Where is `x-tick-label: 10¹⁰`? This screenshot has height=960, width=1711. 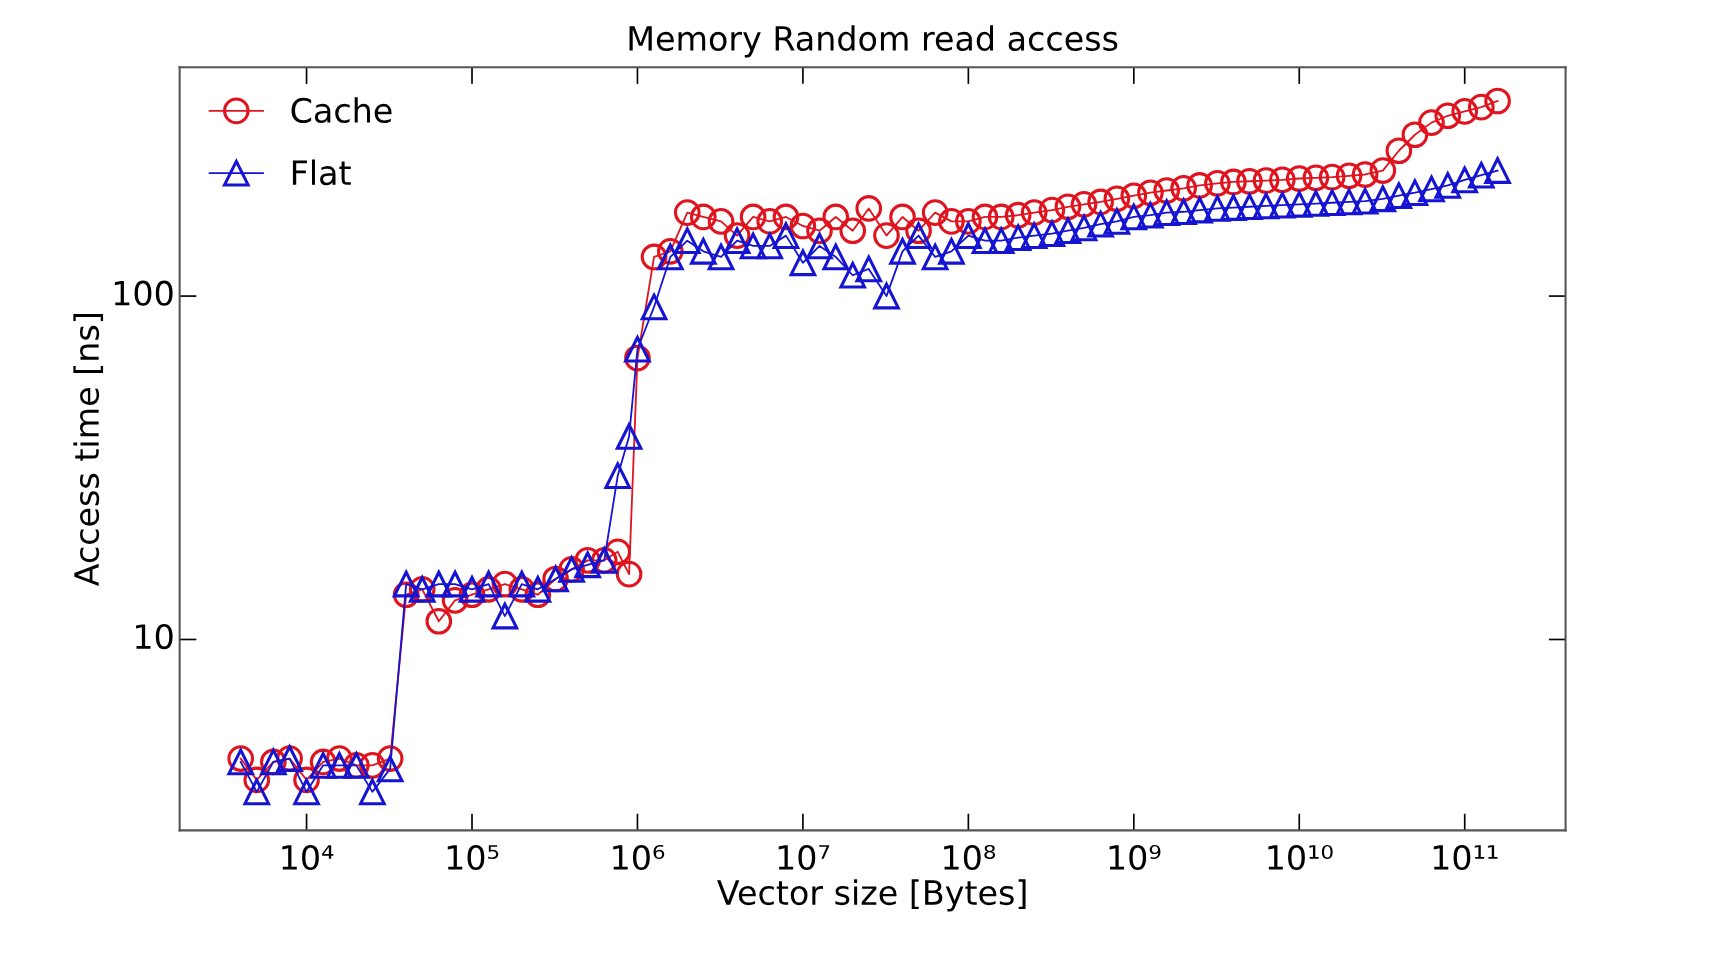
x-tick-label: 10¹⁰ is located at coordinates (1300, 857).